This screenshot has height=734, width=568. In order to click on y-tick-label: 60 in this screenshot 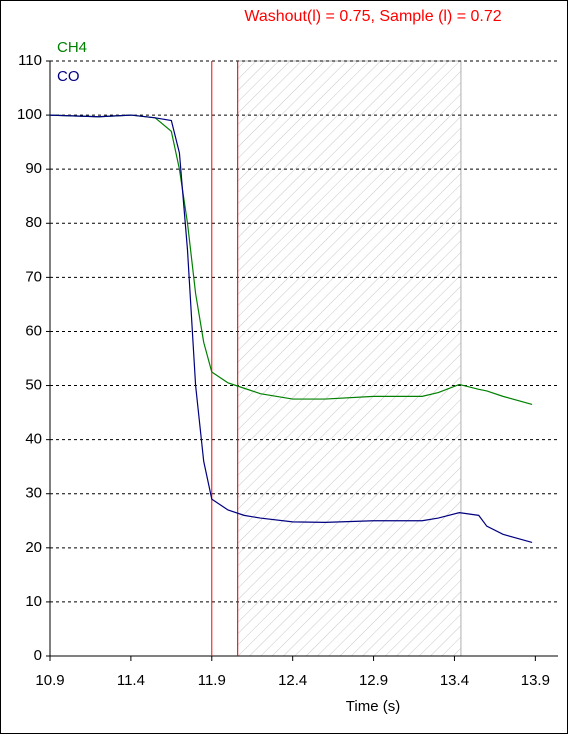, I will do `click(33, 330)`.